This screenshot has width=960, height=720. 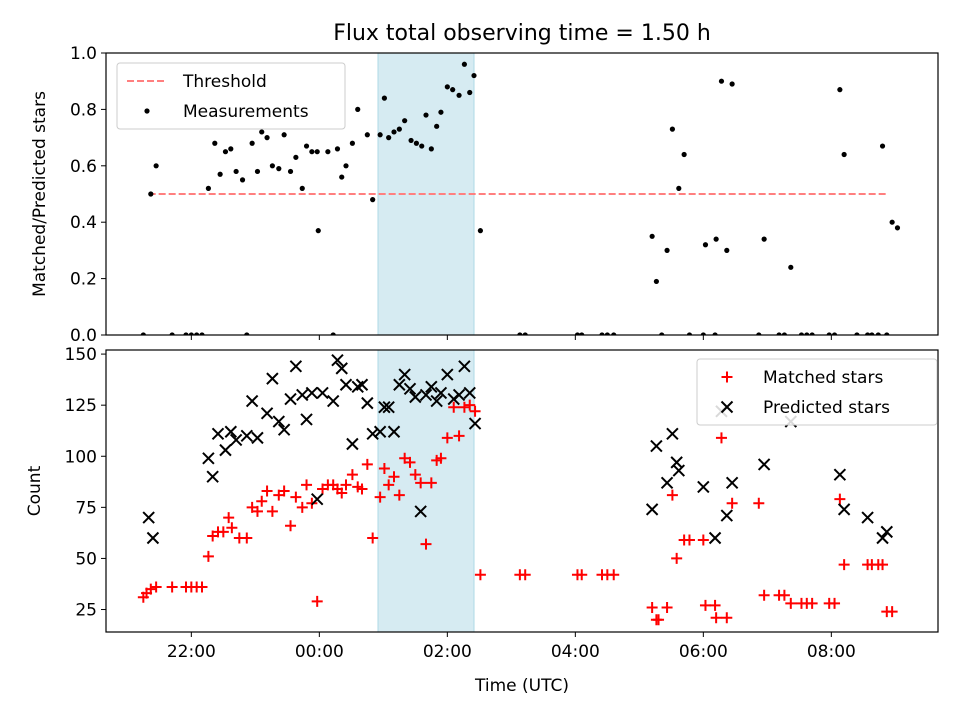 What do you see at coordinates (81, 457) in the screenshot?
I see `y-tick-label: 100` at bounding box center [81, 457].